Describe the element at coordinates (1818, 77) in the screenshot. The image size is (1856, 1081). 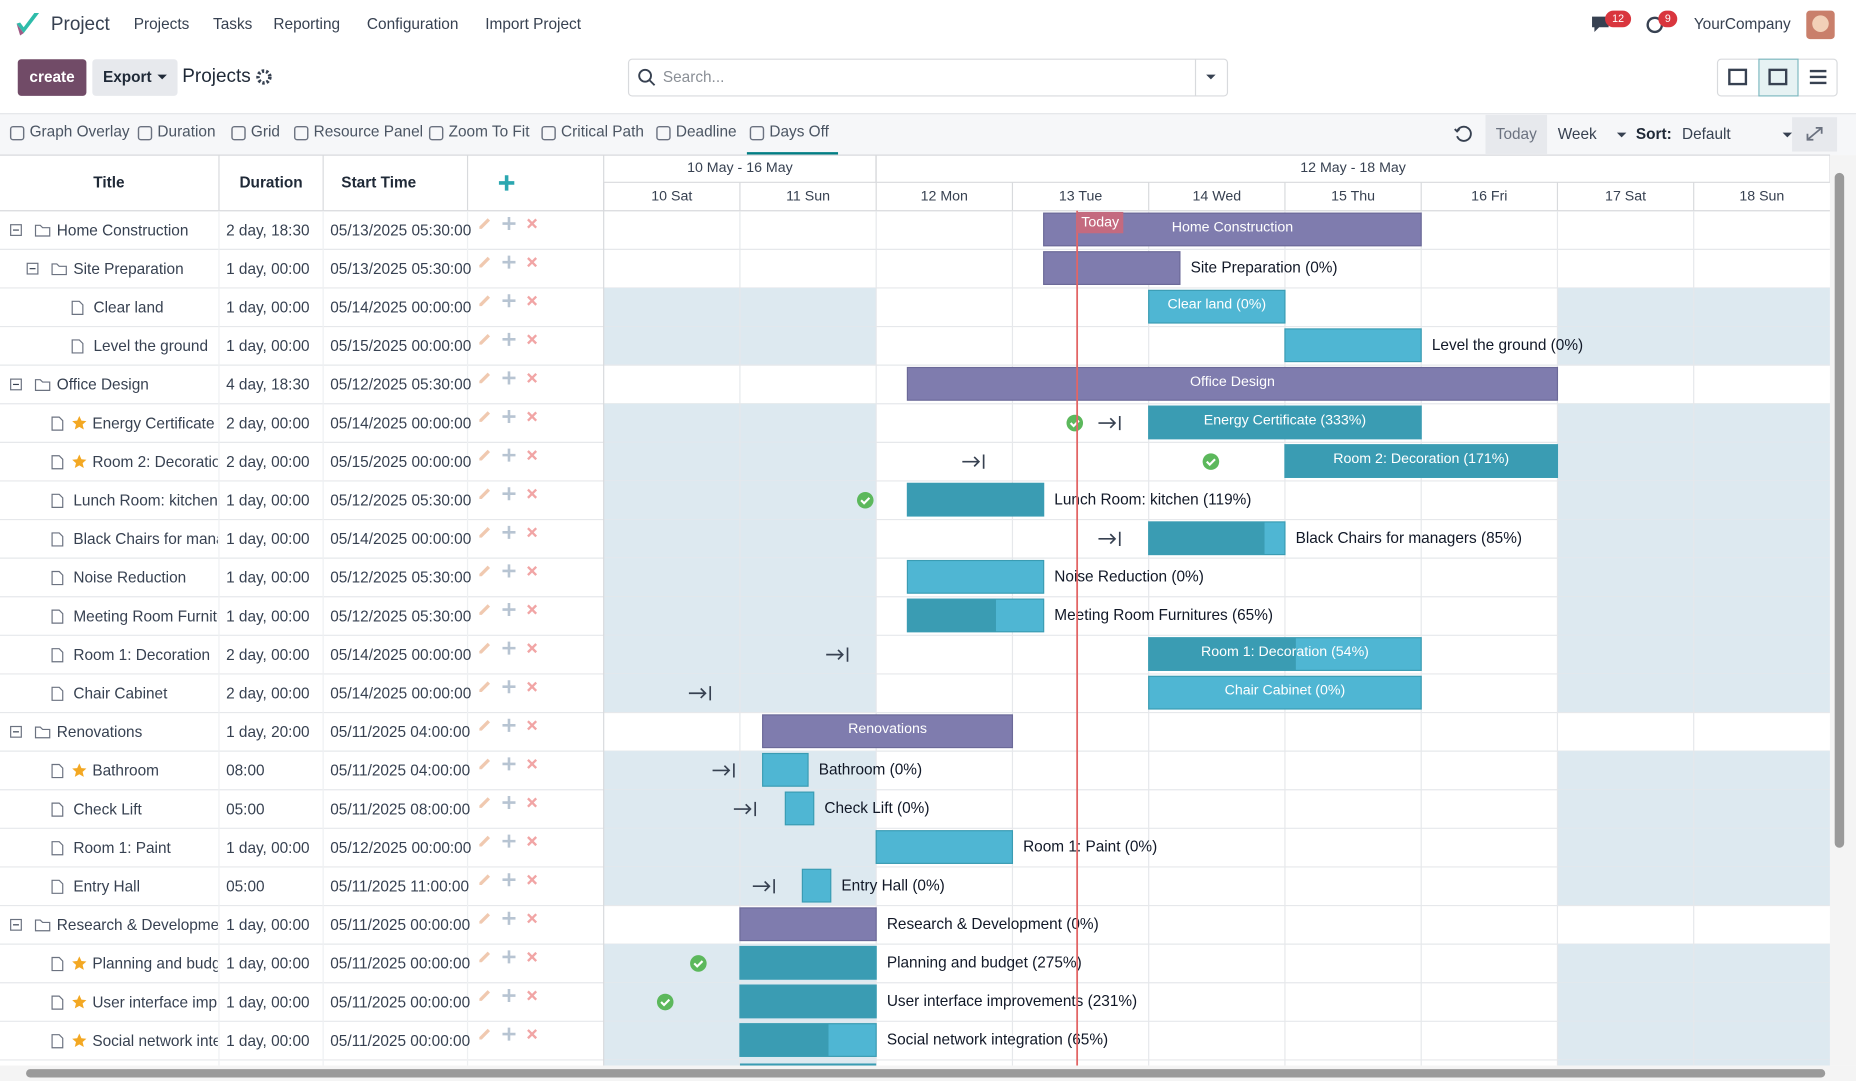
I see `view-list` at that location.